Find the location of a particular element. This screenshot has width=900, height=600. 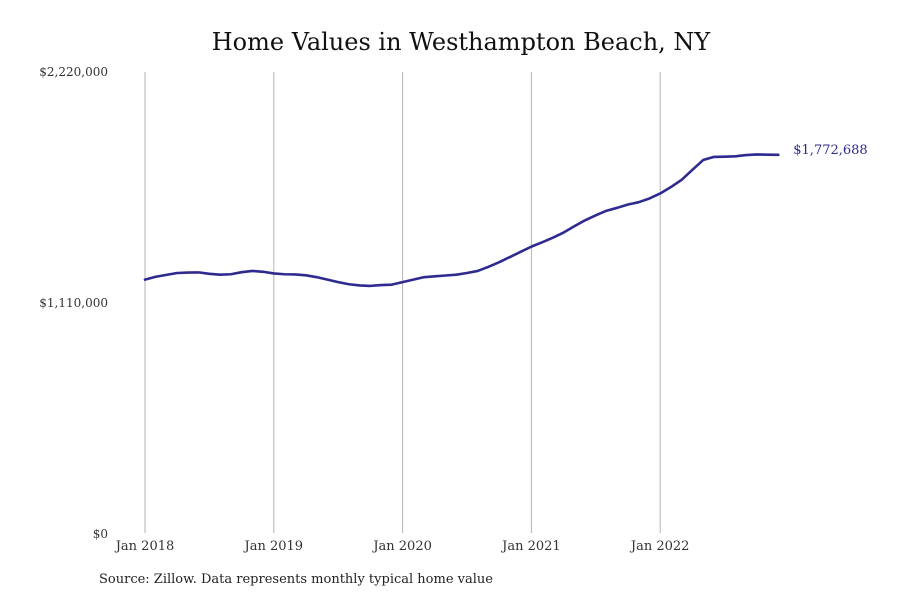

x-tick-label: Jan 2019 is located at coordinates (273, 546).